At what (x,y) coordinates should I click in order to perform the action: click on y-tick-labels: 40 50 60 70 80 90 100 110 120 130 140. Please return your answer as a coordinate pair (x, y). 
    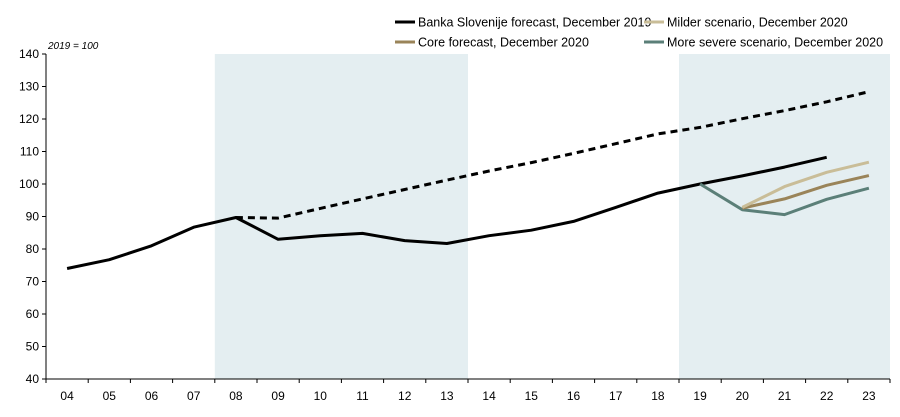
    Looking at the image, I should click on (29, 216).